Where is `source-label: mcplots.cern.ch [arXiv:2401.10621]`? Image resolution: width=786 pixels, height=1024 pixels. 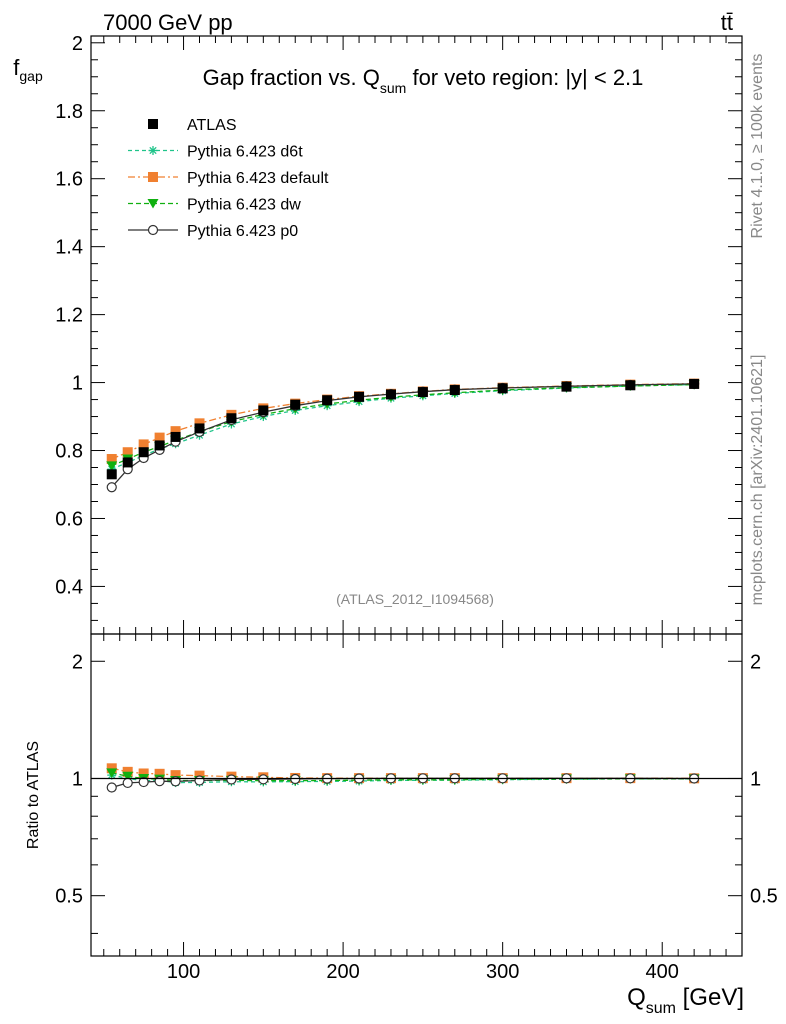 source-label: mcplots.cern.ch [arXiv:2401.10621] is located at coordinates (757, 480).